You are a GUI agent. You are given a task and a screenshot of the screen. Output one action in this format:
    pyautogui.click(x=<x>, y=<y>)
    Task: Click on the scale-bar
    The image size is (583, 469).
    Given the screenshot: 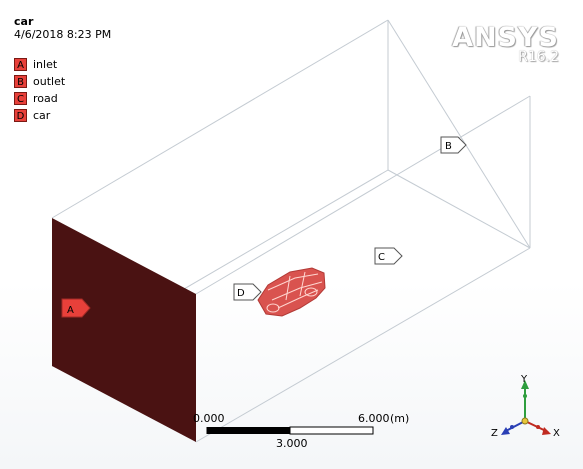 What is the action you would take?
    pyautogui.click(x=290, y=430)
    